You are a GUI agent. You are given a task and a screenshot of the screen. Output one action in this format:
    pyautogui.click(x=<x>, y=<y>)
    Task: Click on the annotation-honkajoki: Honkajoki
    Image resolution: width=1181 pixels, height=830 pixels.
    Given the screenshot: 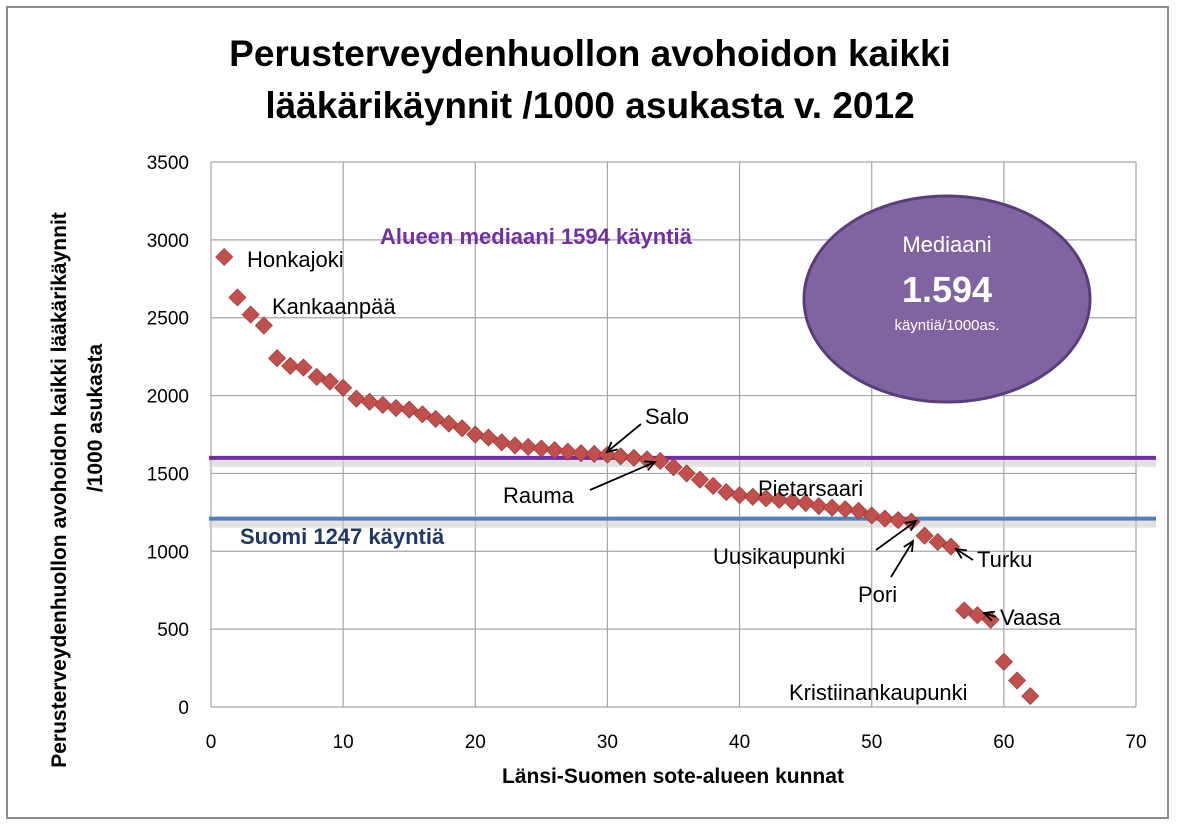 What is the action you would take?
    pyautogui.click(x=295, y=259)
    